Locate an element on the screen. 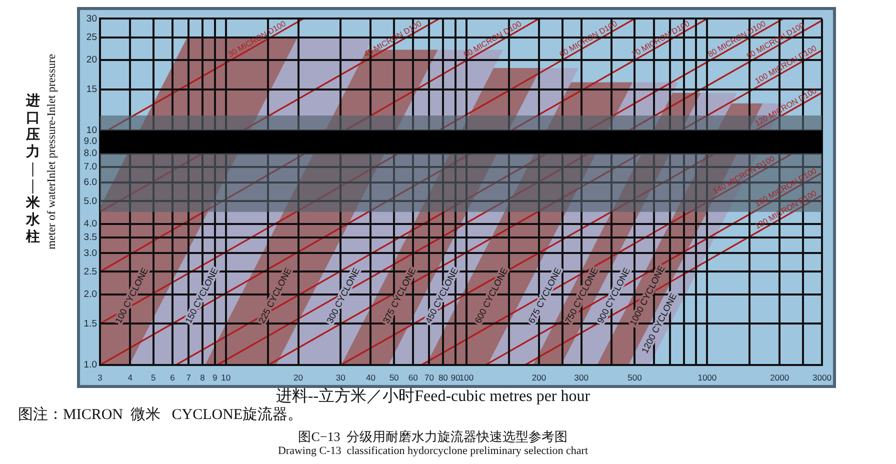 This screenshot has width=896, height=464. y-tick-label: 6.0 is located at coordinates (90, 182).